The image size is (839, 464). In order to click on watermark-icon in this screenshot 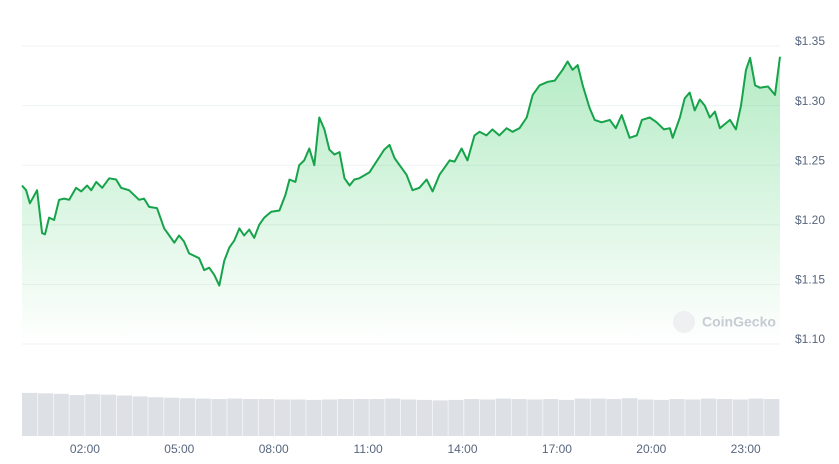, I will do `click(684, 322)`.